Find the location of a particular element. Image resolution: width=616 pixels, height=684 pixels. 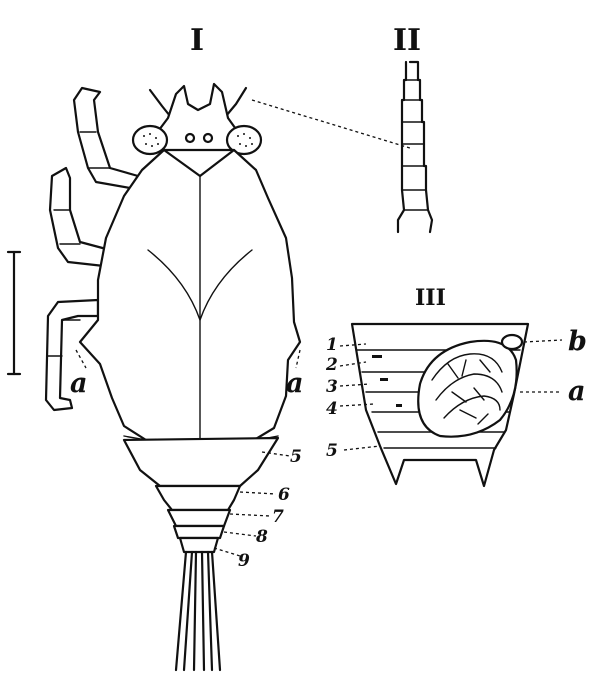

label-seg-8: 8 is located at coordinates (261, 537).